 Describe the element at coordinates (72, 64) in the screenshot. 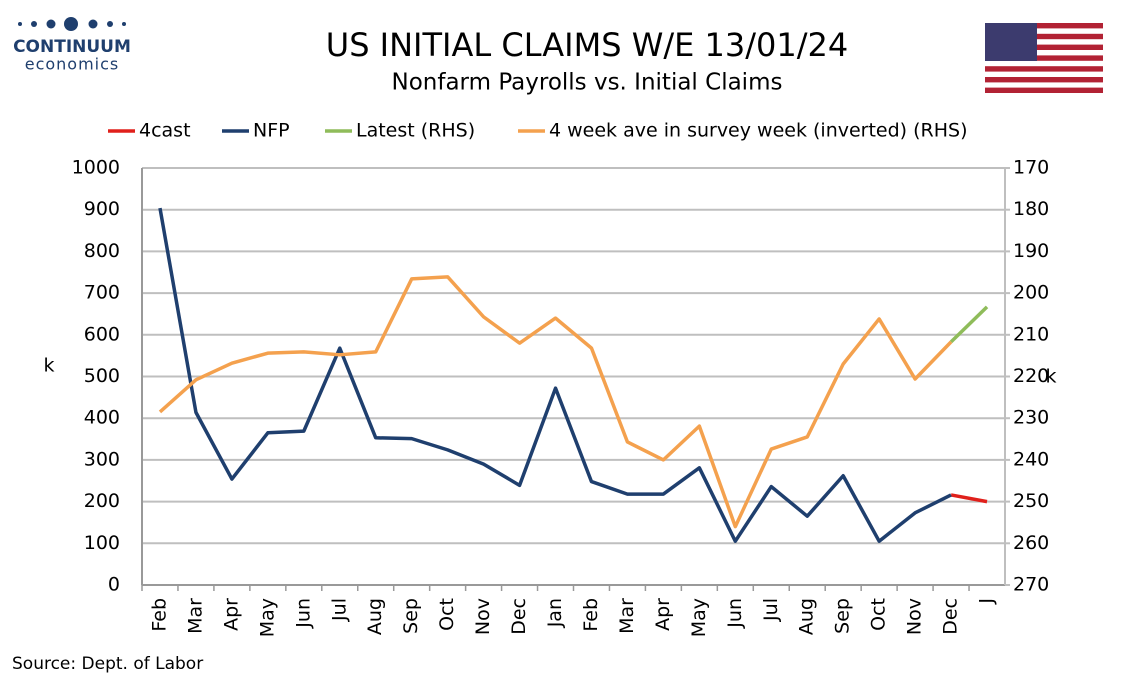

I see `logo-tagline: economics` at that location.